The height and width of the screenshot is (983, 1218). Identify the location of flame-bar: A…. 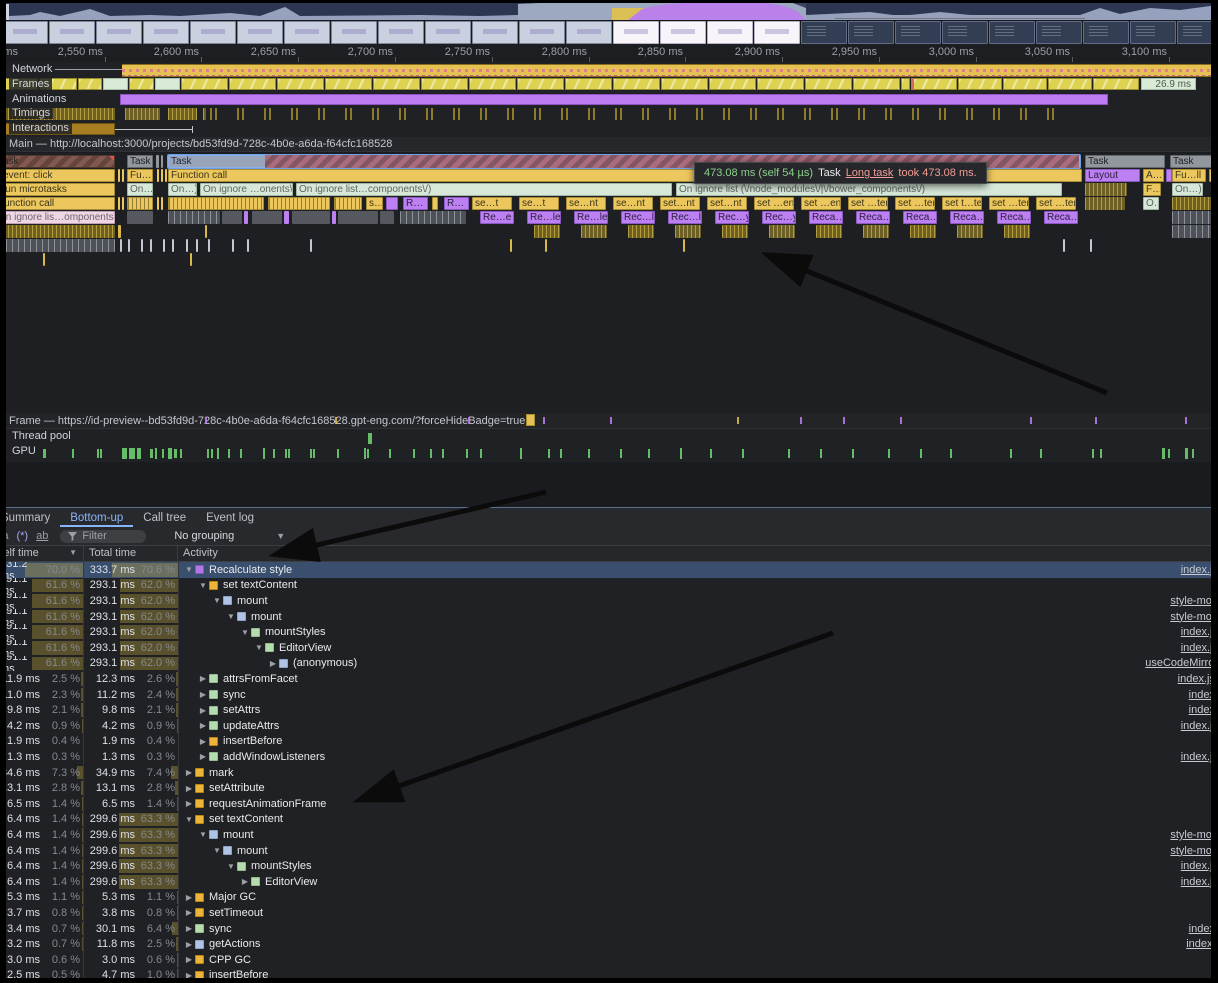
(1153, 175).